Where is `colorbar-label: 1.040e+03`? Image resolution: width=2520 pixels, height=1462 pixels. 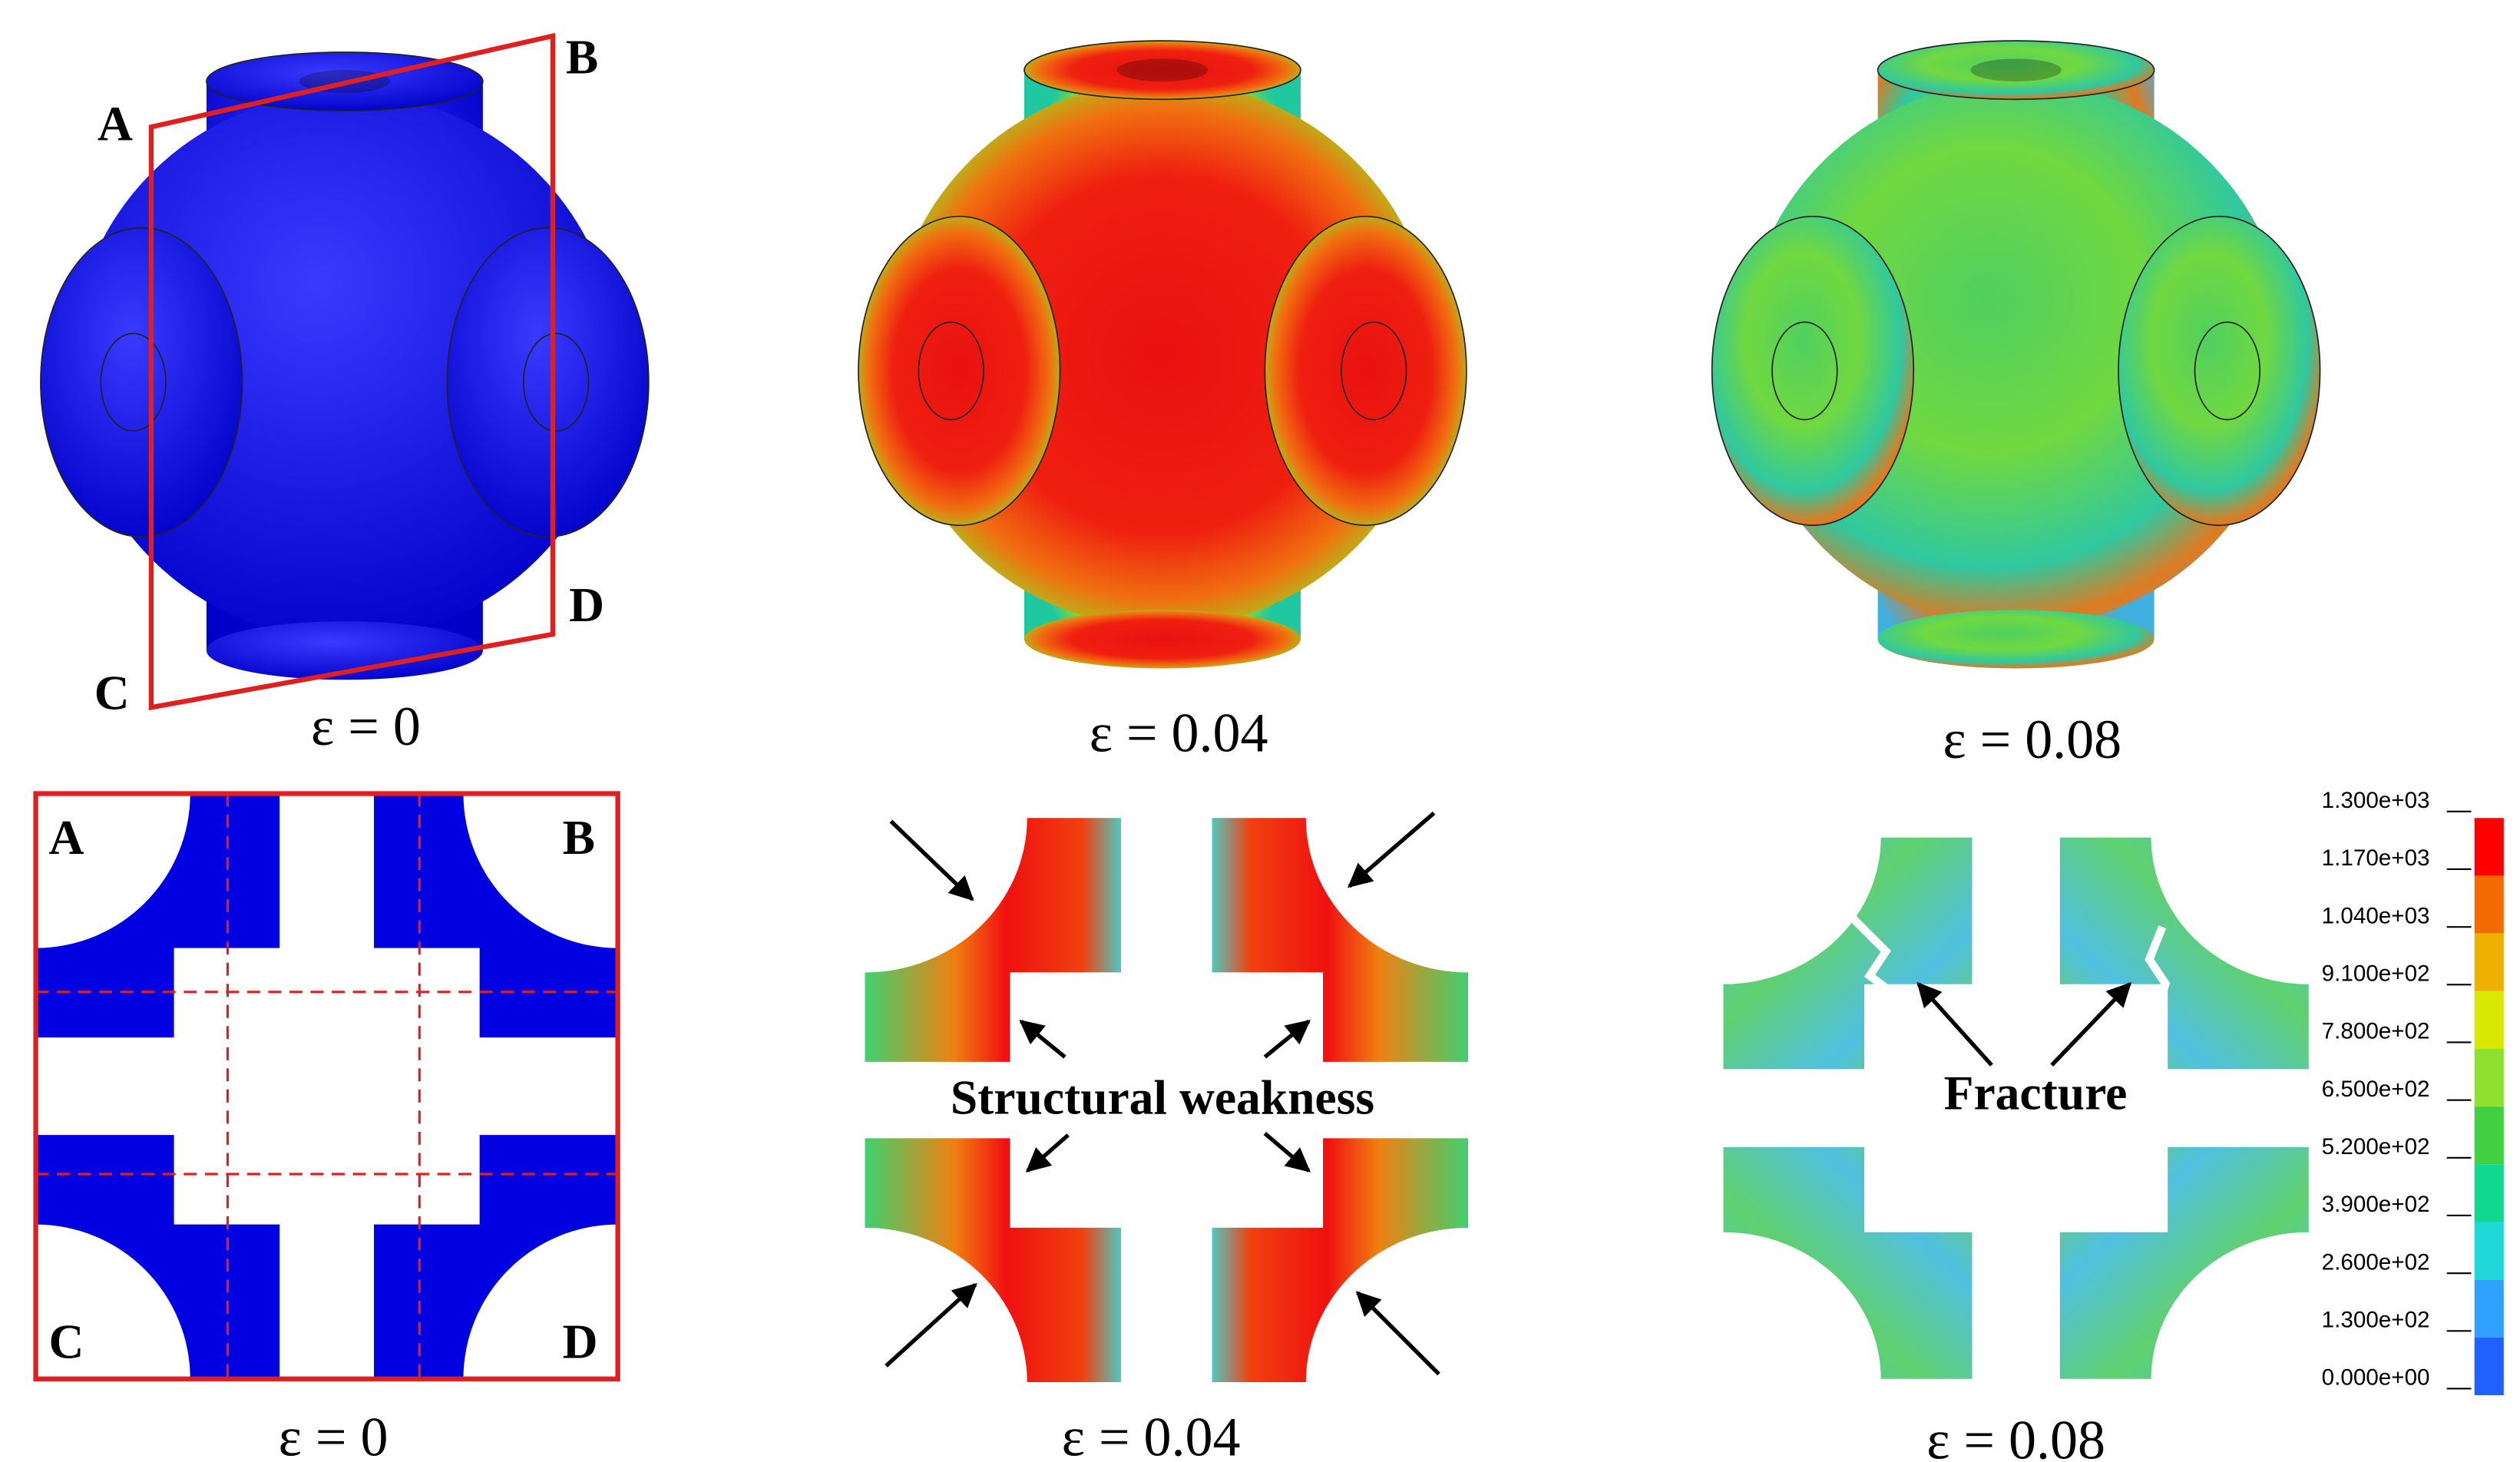
colorbar-label: 1.040e+03 is located at coordinates (2376, 916).